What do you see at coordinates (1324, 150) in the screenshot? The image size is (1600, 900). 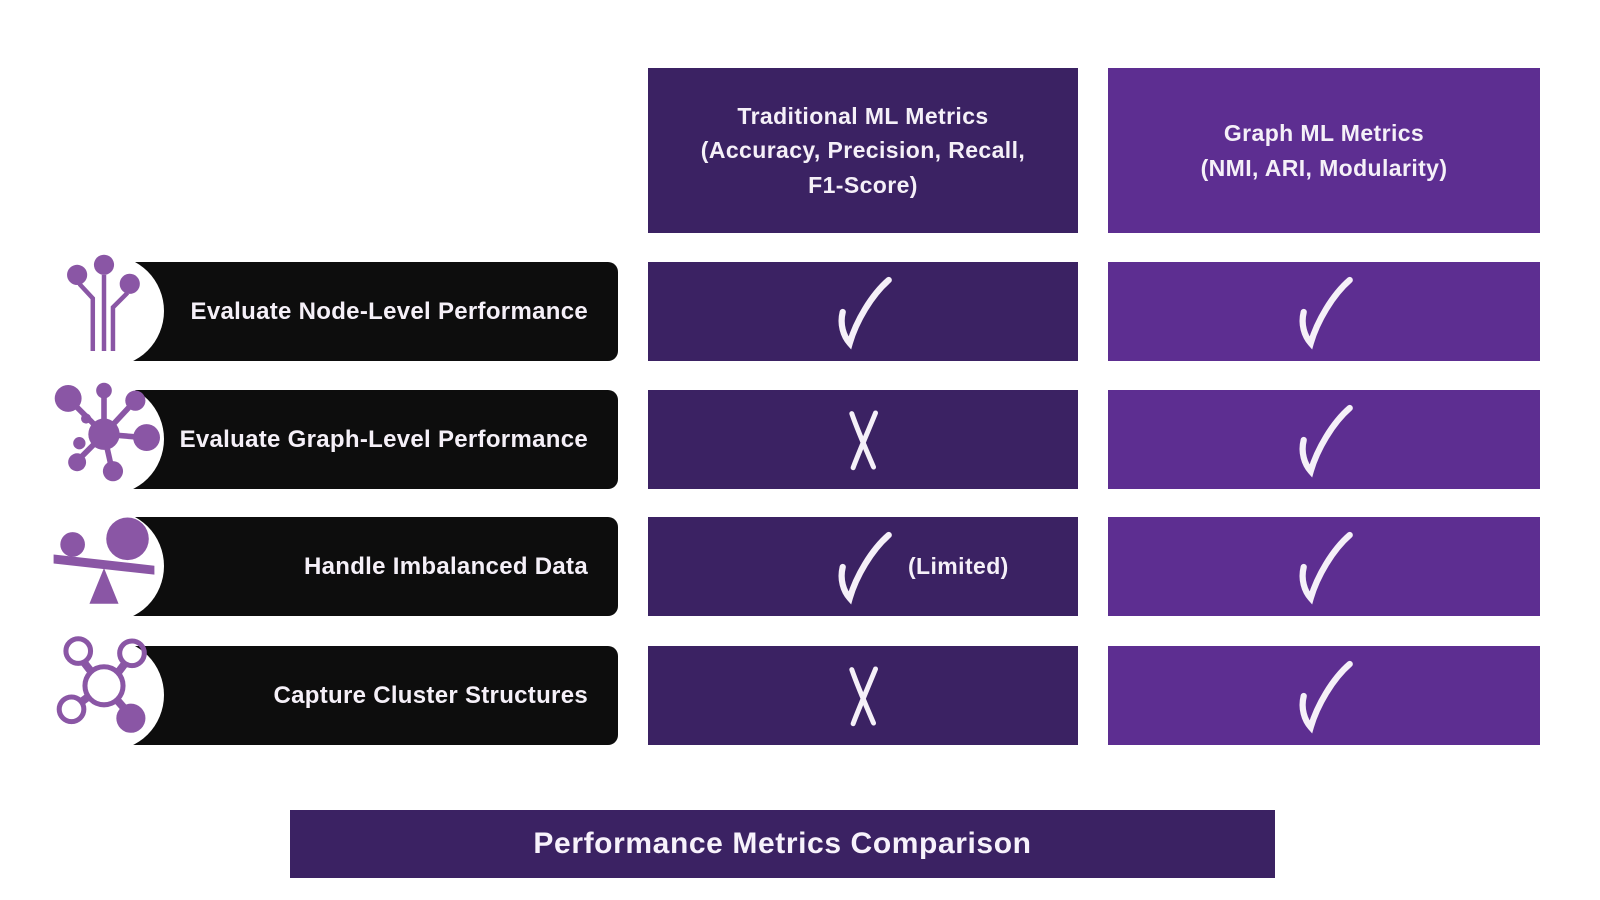 I see `column-header-graph: Graph ML Metrics (NMI, ARI, Modularity)` at bounding box center [1324, 150].